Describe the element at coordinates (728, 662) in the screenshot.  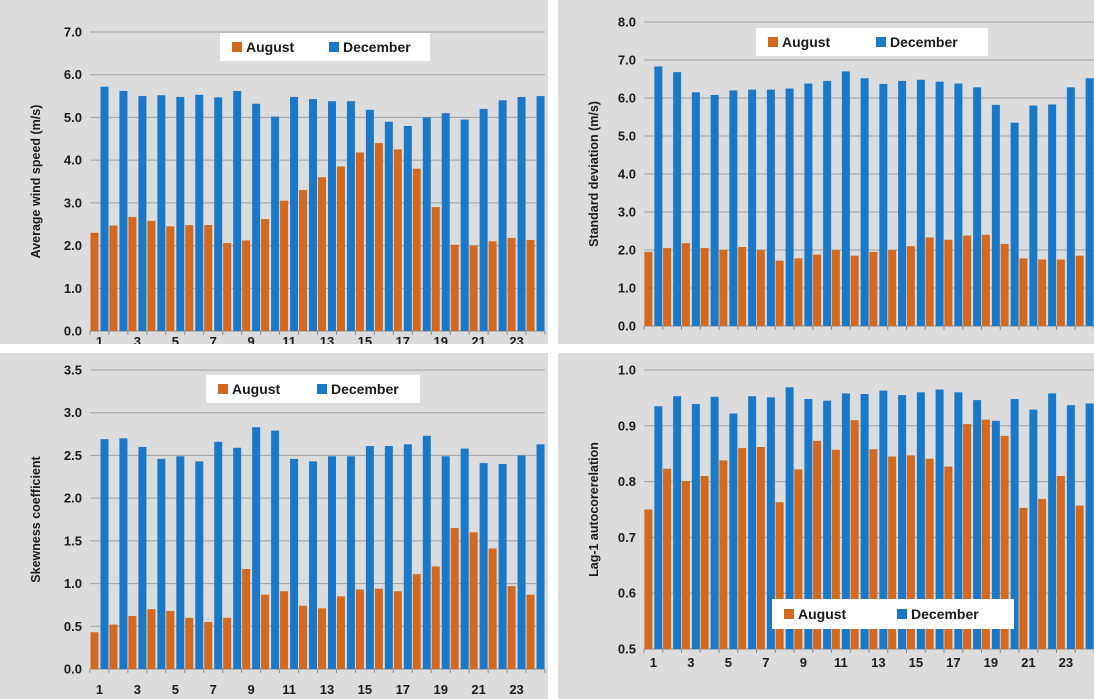
I see `x-tick-label: 5` at that location.